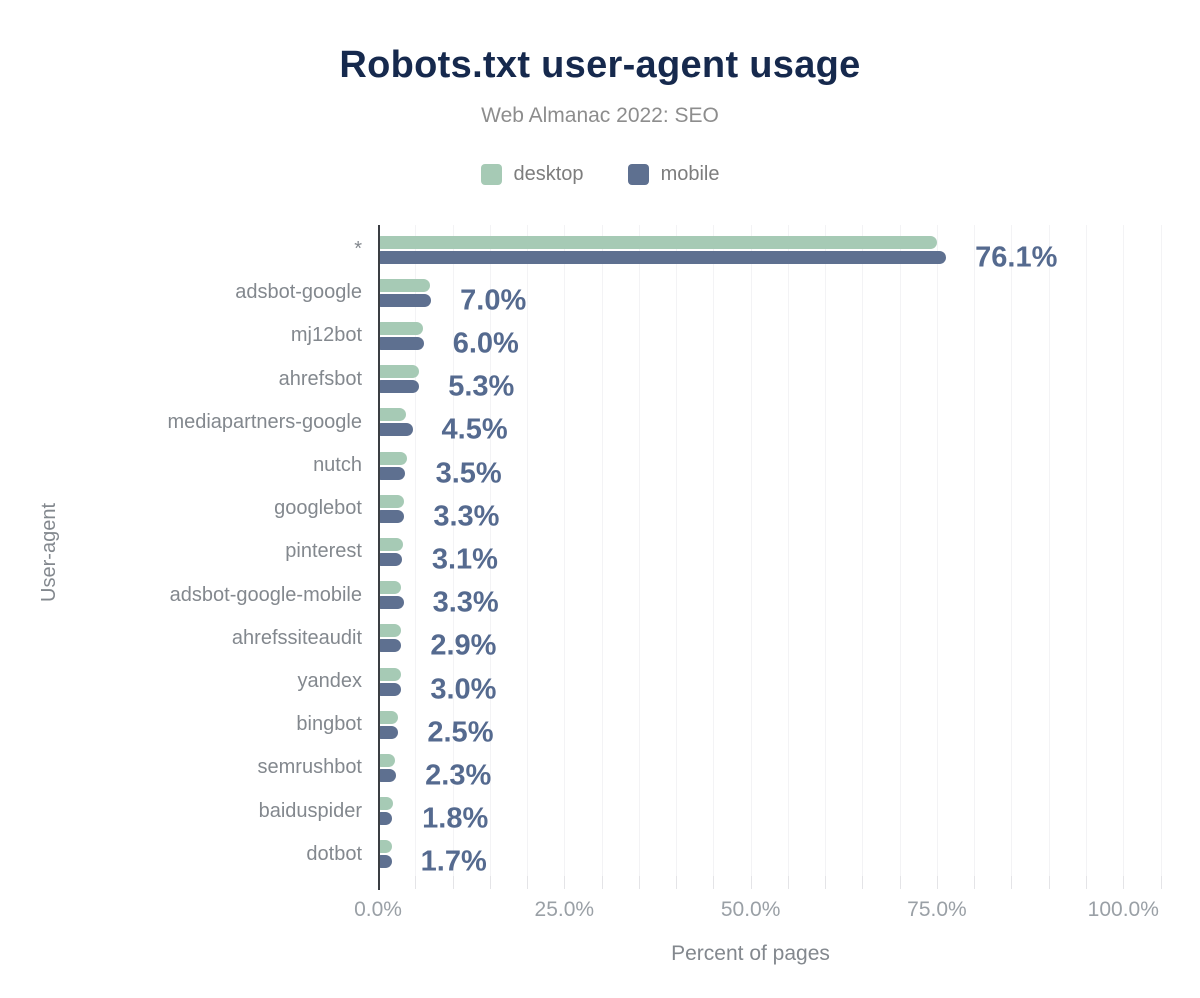  What do you see at coordinates (690, 174) in the screenshot?
I see `legend-label-mobile: mobile` at bounding box center [690, 174].